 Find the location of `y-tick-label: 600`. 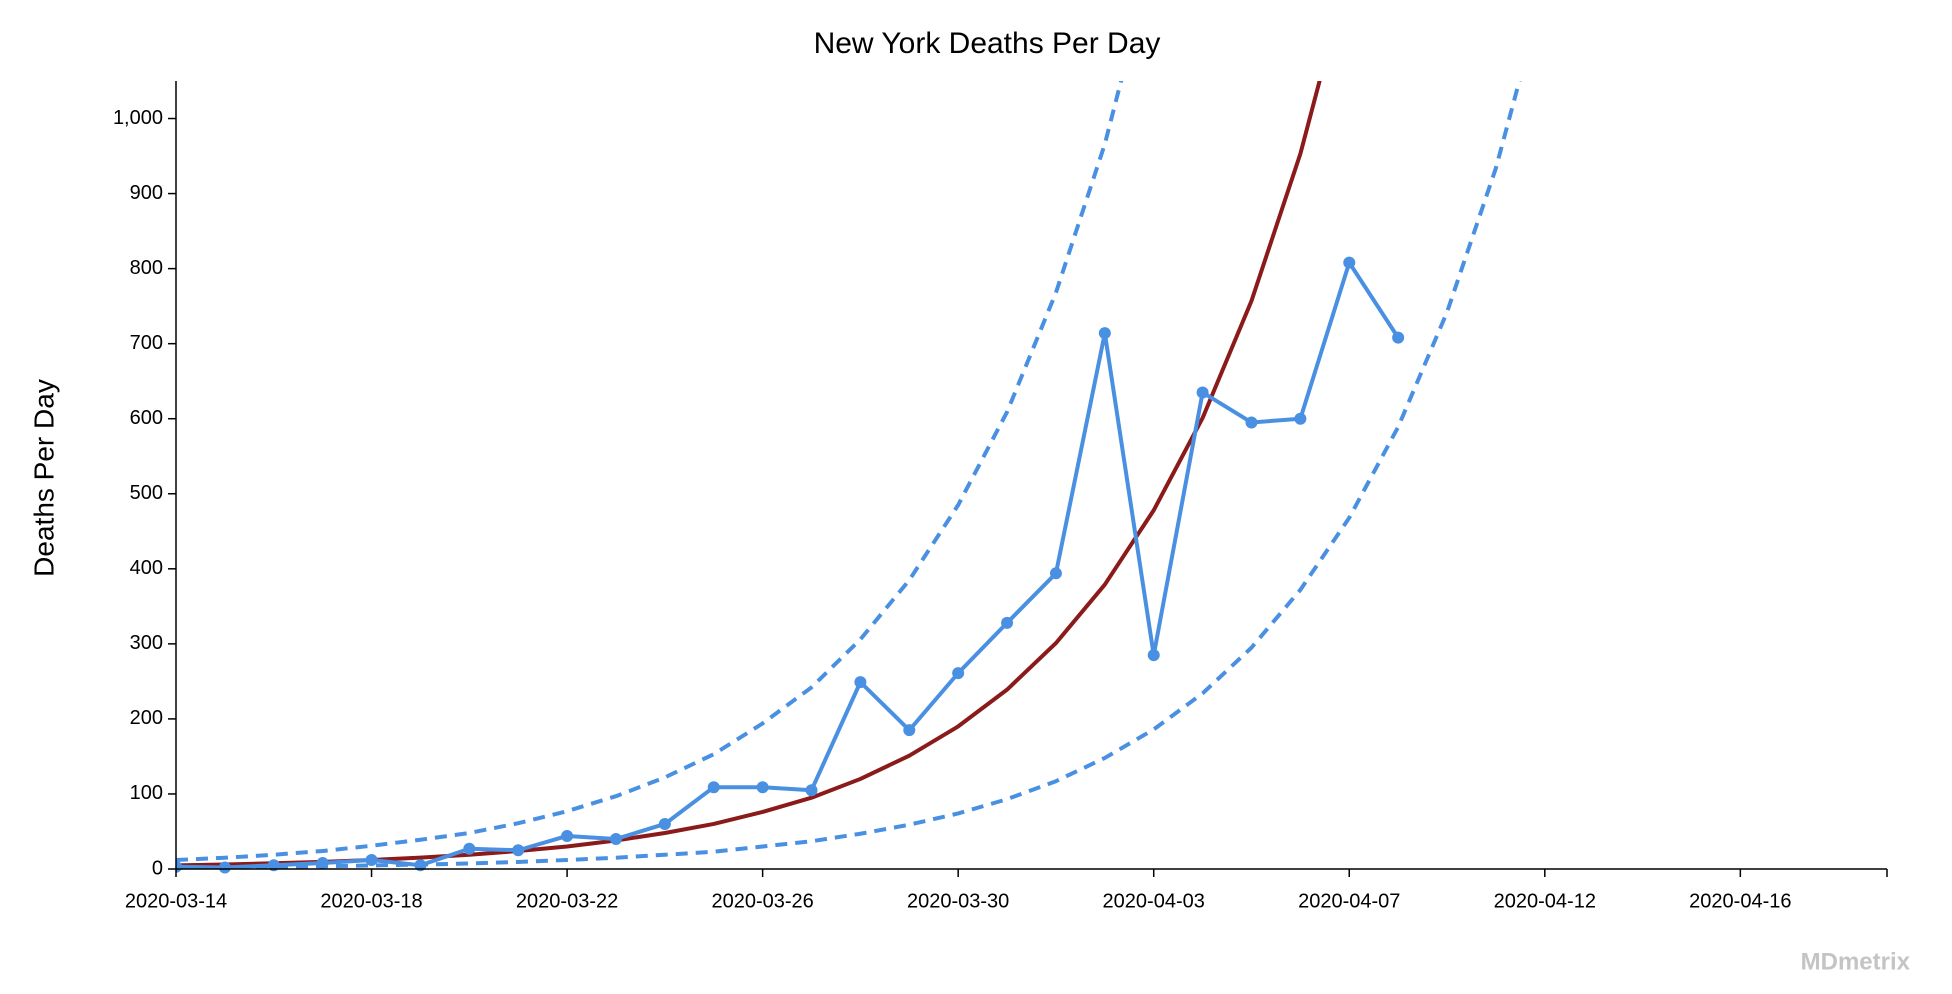

y-tick-label: 600 is located at coordinates (146, 418).